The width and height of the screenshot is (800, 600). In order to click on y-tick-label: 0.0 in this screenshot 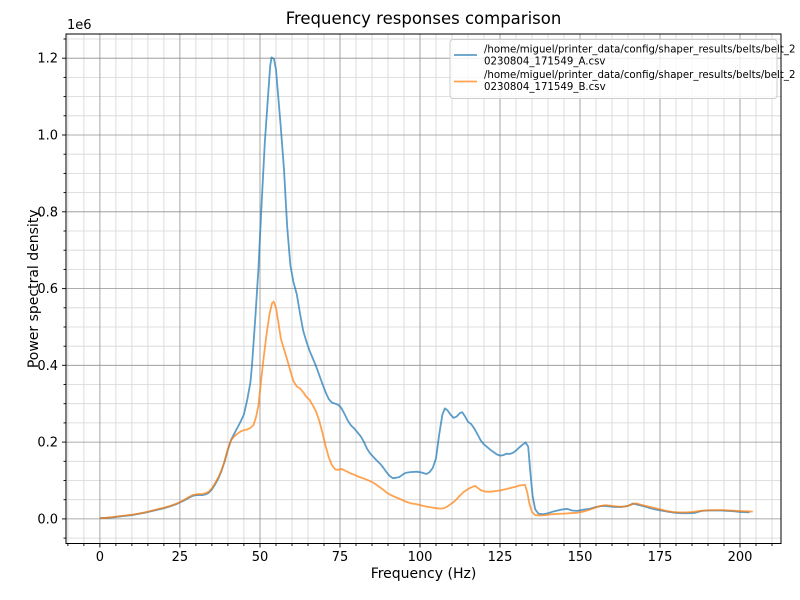, I will do `click(47, 519)`.